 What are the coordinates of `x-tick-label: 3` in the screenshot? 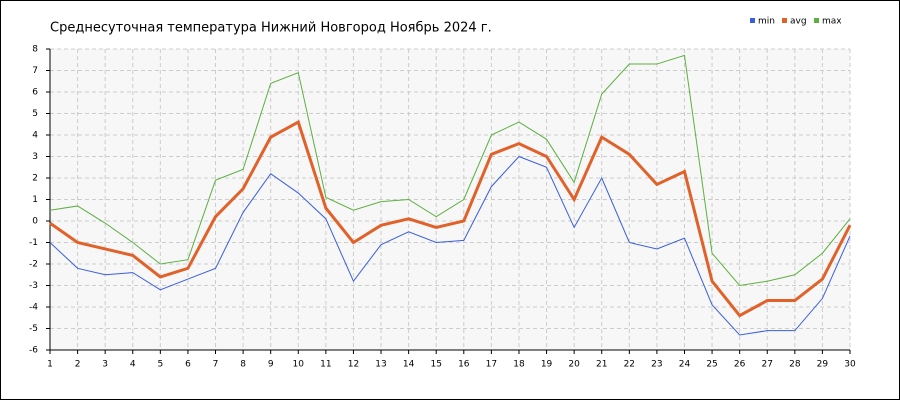 It's located at (105, 365).